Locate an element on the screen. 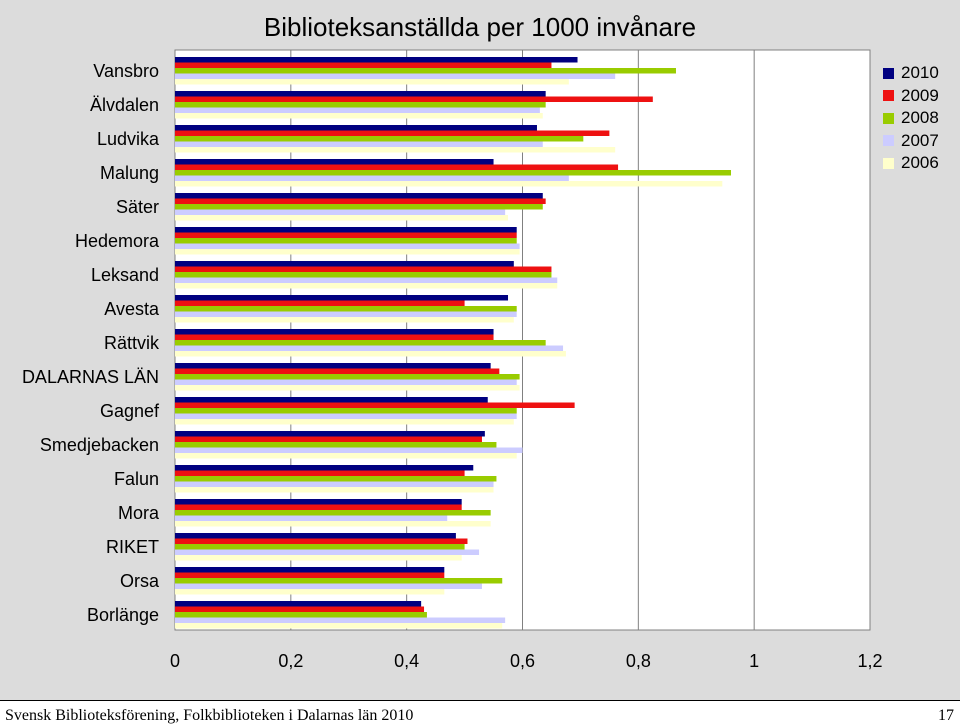  category-label: DALARNAS LÄN is located at coordinates (90, 377).